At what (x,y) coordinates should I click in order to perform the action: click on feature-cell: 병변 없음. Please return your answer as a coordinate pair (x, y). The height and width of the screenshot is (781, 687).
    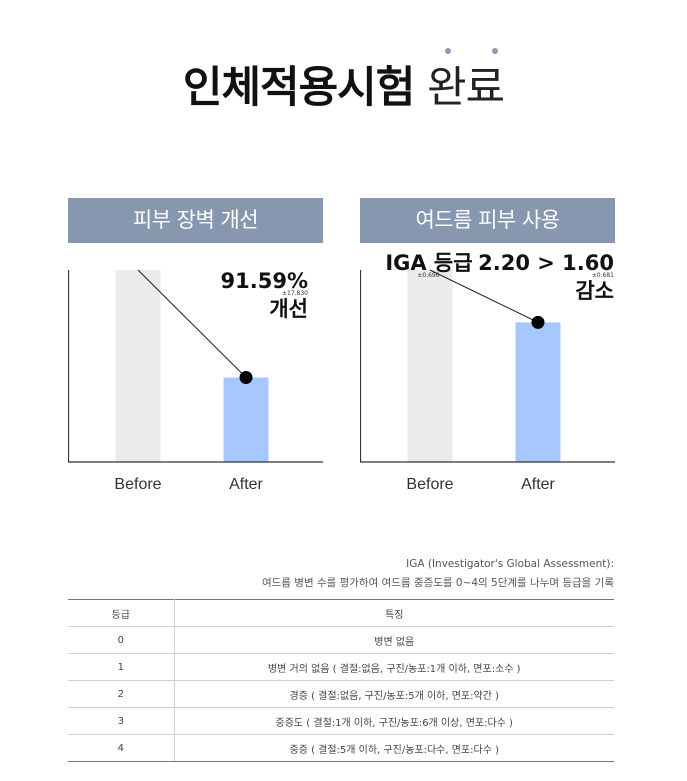
    Looking at the image, I should click on (394, 640).